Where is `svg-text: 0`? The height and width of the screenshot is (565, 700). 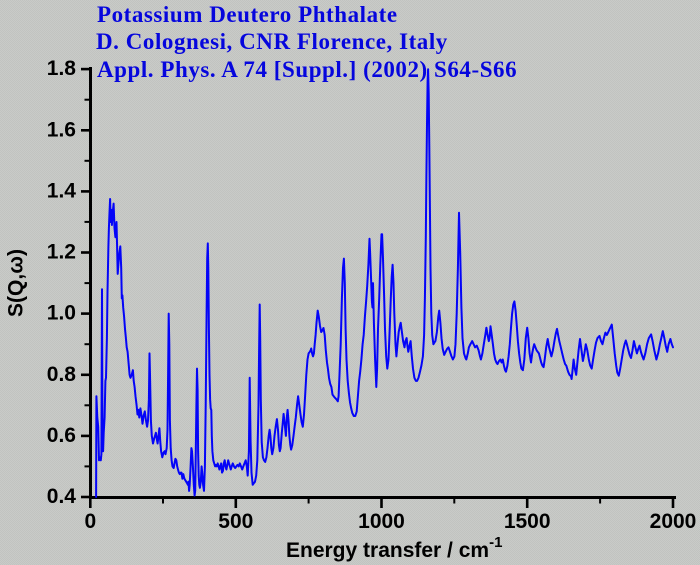 svg-text: 0 is located at coordinates (90, 521).